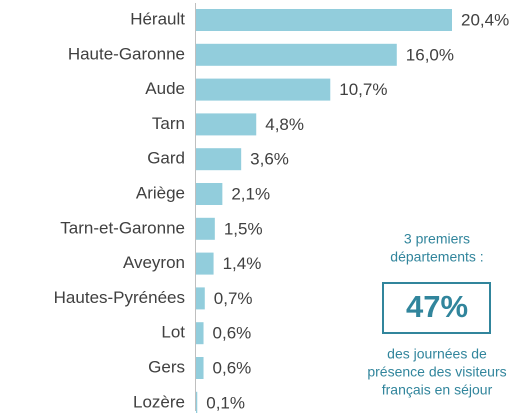 The image size is (532, 413). I want to click on annotation-caption: français en séjour, so click(437, 390).